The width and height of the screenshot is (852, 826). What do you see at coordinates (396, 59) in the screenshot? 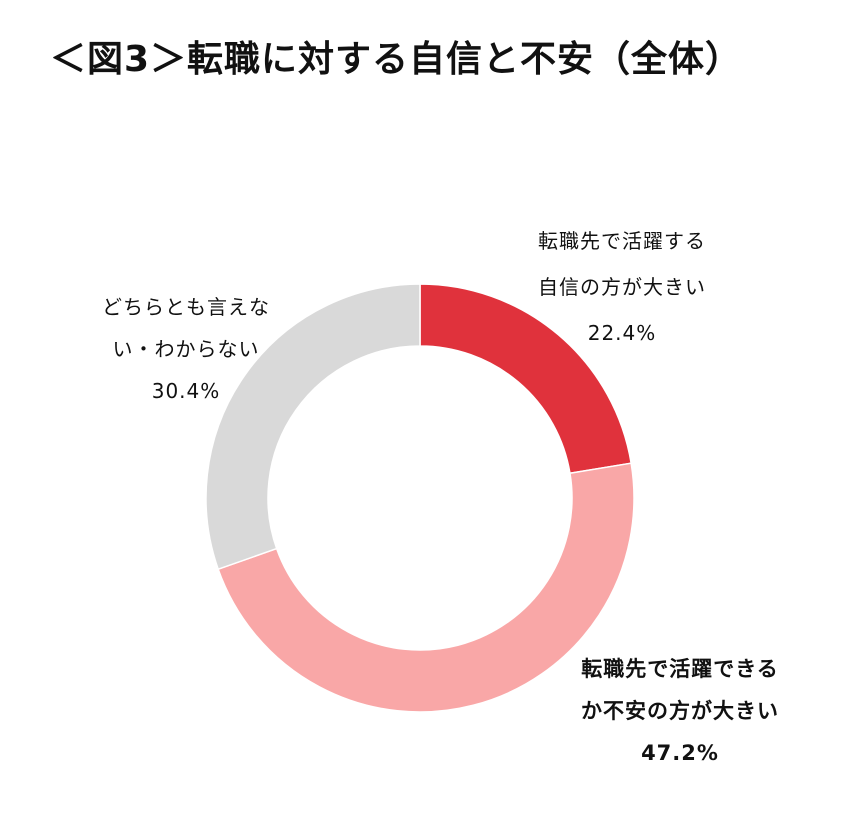
I see `chart-title: ＜図3＞転職に対する自信と不安（全体）` at bounding box center [396, 59].